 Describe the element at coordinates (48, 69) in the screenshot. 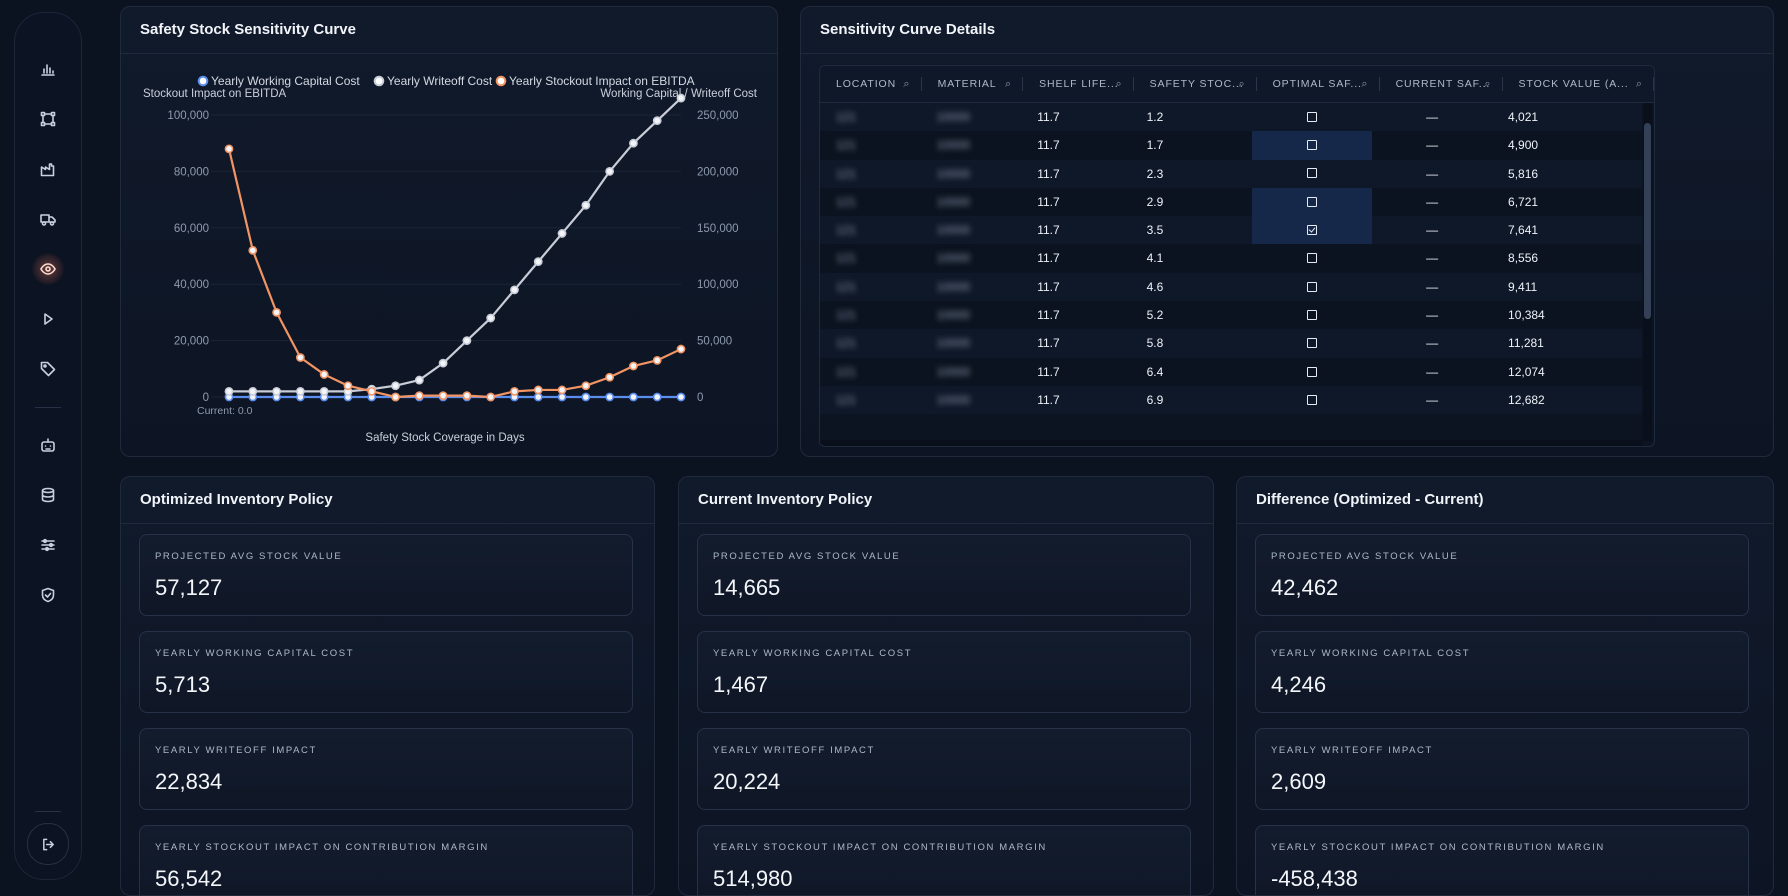

I see `bar-chart-icon` at that location.